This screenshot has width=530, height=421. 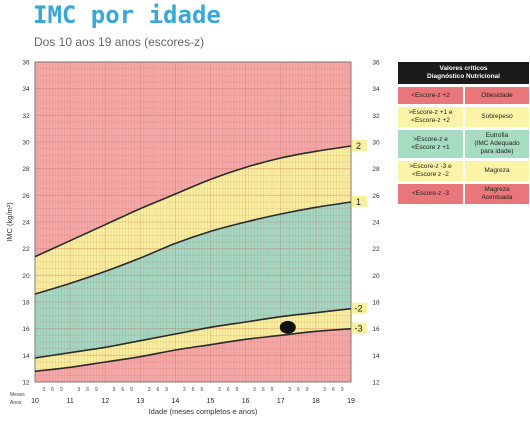 I want to click on legend-title: Valores críticos Diagnóstico Nutricional, so click(x=463, y=73).